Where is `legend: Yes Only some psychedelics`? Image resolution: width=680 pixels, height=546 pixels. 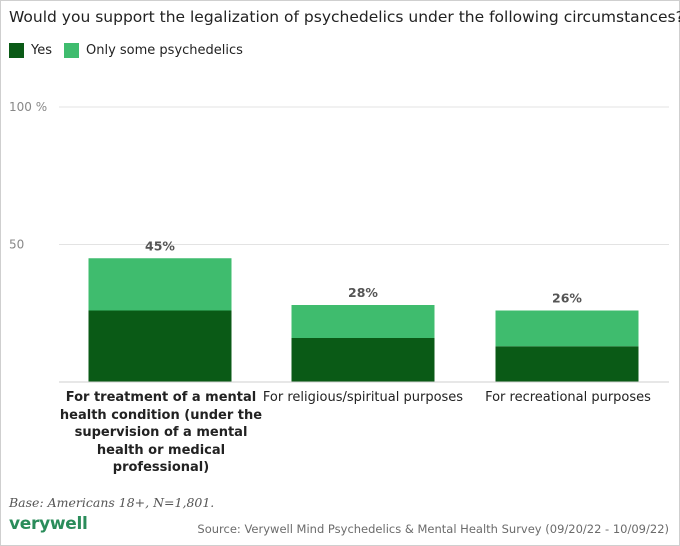 legend: Yes Only some psychedelics is located at coordinates (132, 50).